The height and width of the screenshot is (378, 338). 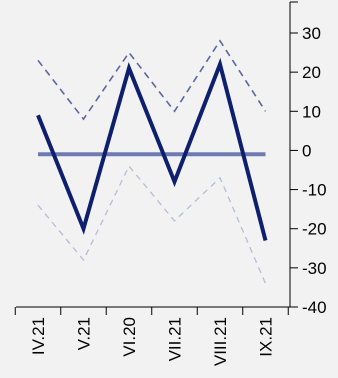 I want to click on x-tick-label: VIII.21, so click(x=220, y=341).